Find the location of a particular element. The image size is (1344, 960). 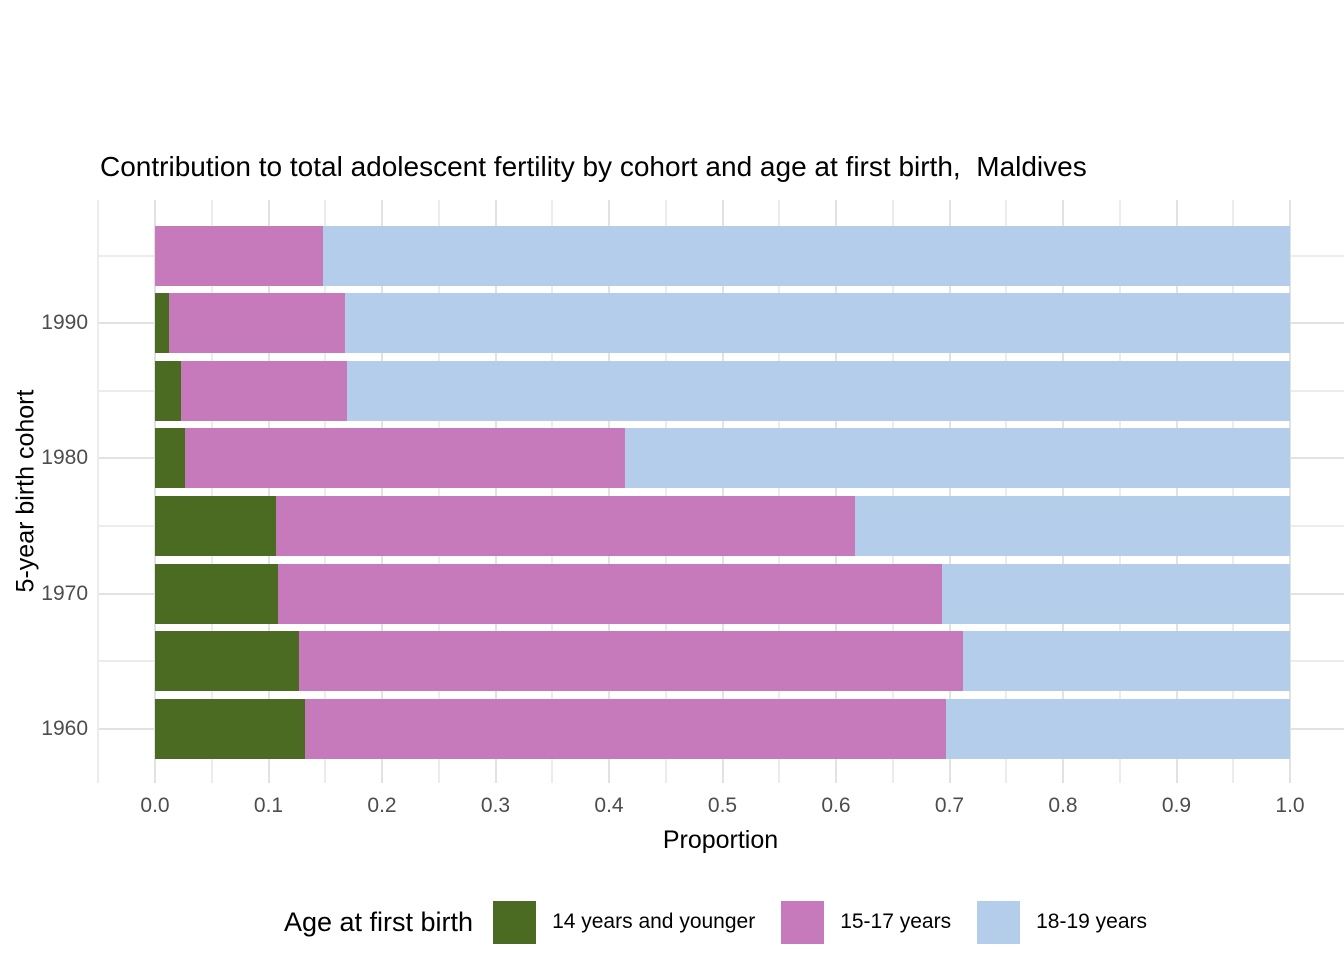

y-axis-title: 5-year birth cohort is located at coordinates (25, 491).